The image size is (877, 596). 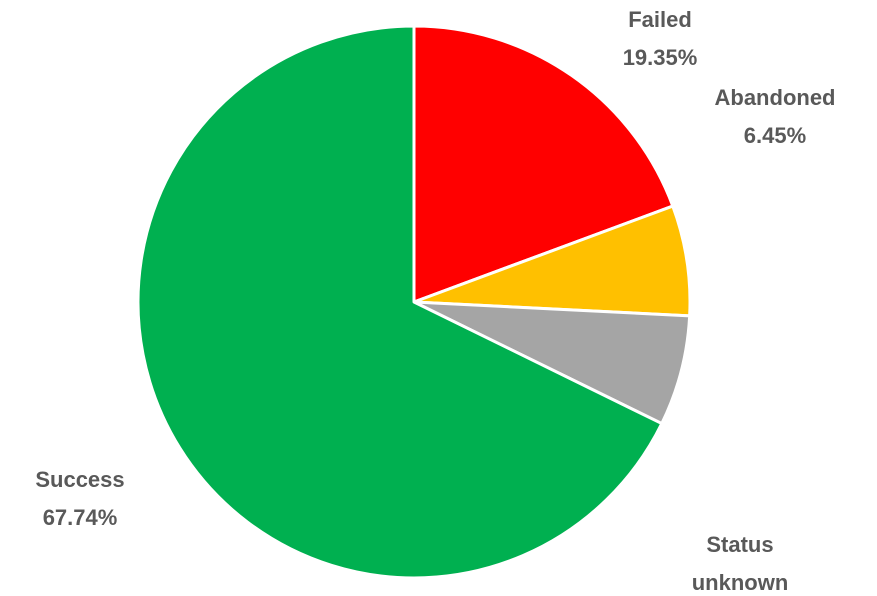 What do you see at coordinates (80, 517) in the screenshot?
I see `slice-value: 67.74%` at bounding box center [80, 517].